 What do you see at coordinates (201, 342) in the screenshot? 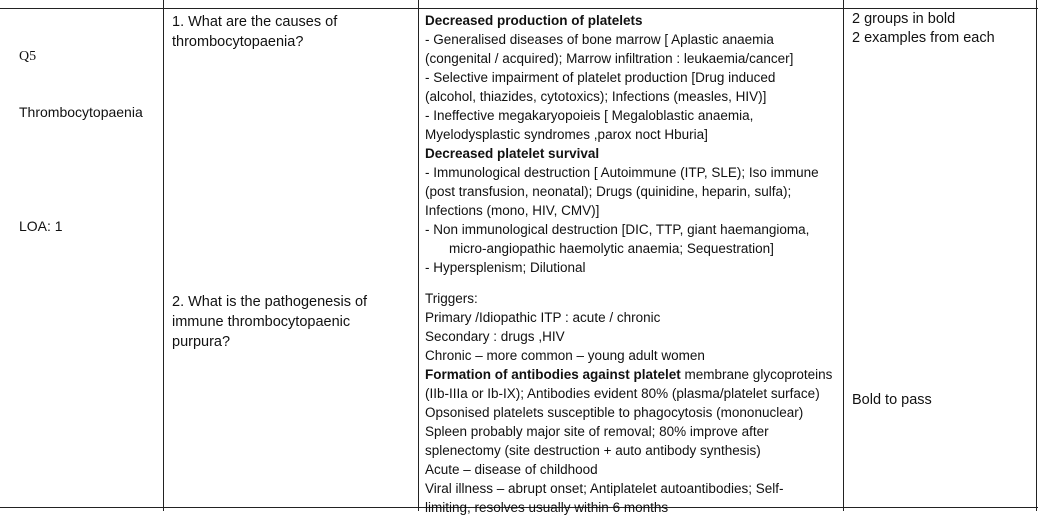
I see `question-line: purpura?` at bounding box center [201, 342].